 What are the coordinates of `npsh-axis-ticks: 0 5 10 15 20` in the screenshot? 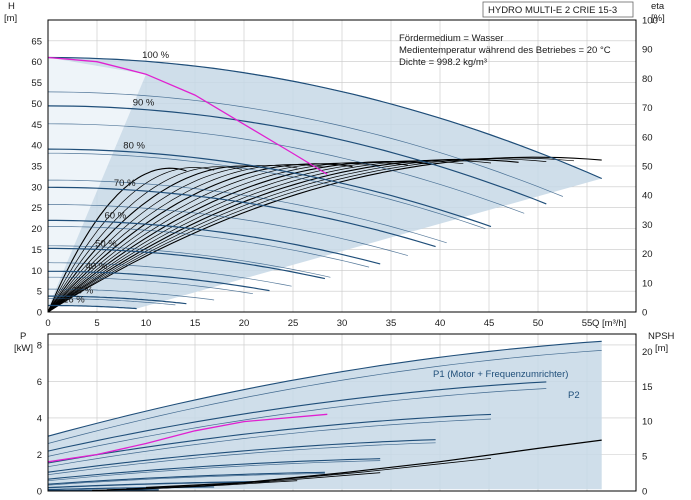 It's located at (647, 422).